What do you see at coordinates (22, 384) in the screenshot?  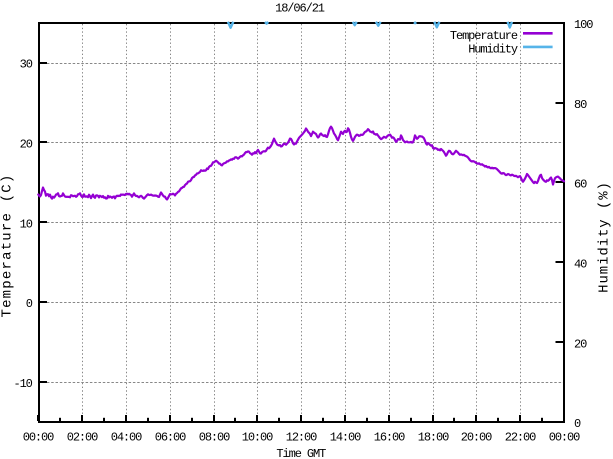 I see `svg-text: -10` at bounding box center [22, 384].